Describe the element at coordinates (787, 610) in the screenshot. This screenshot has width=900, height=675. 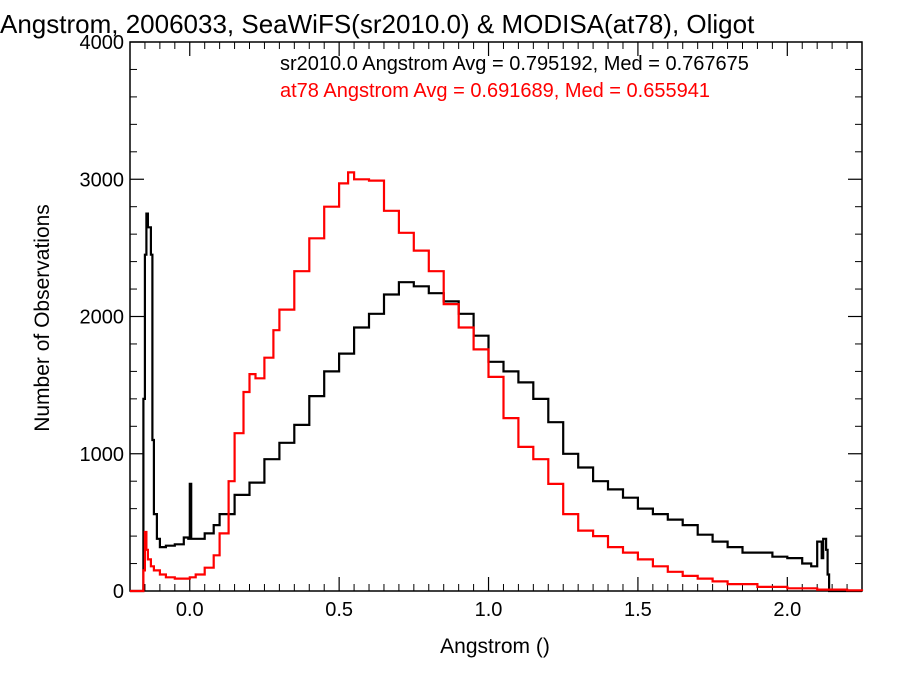
I see `x-tick-label: 2.0` at that location.